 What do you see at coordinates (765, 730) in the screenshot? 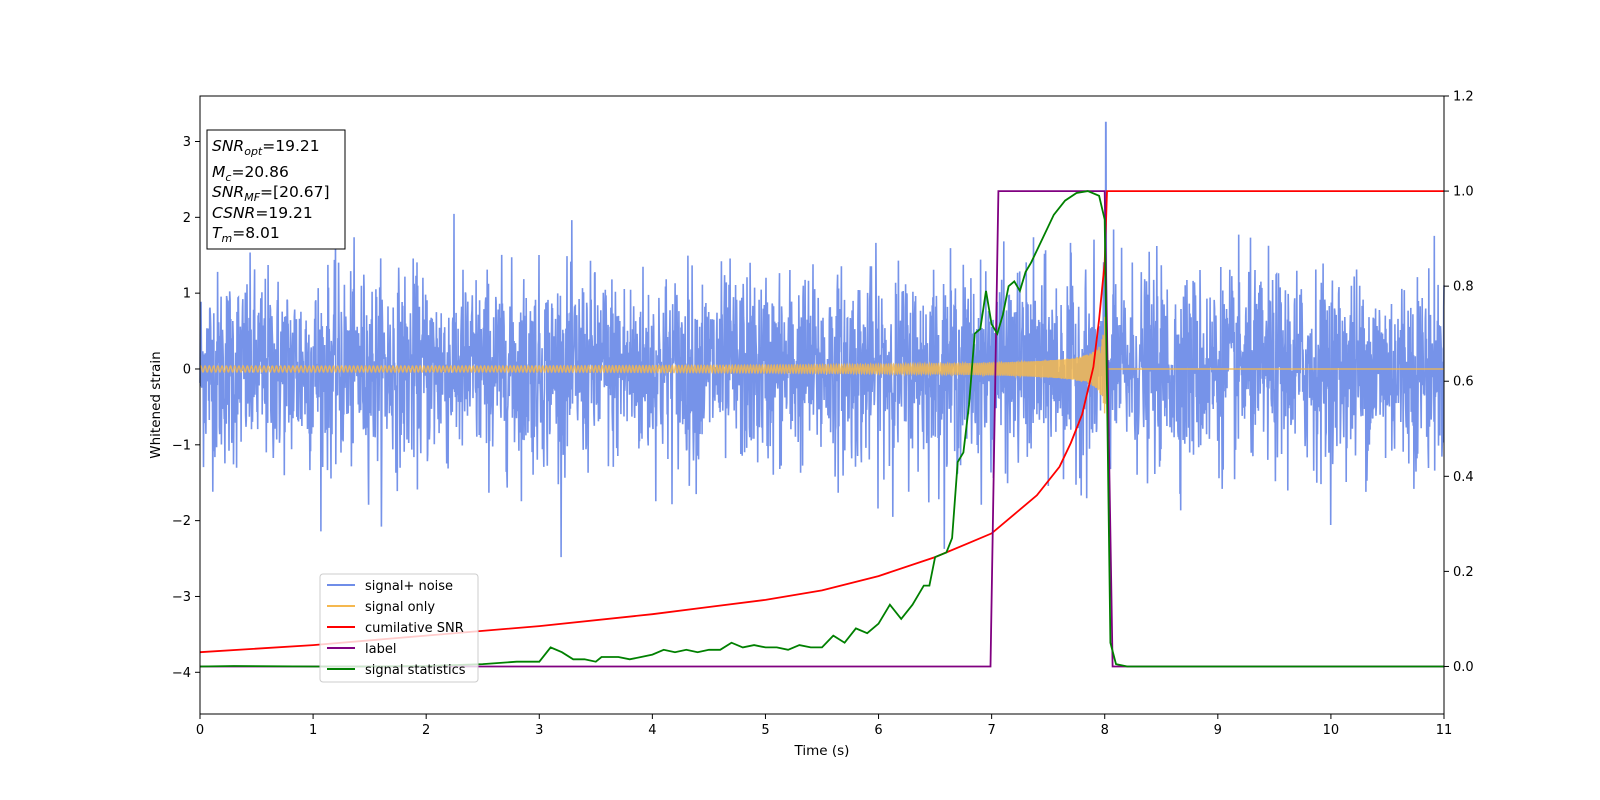
I see `x-tick-label: 5` at bounding box center [765, 730].